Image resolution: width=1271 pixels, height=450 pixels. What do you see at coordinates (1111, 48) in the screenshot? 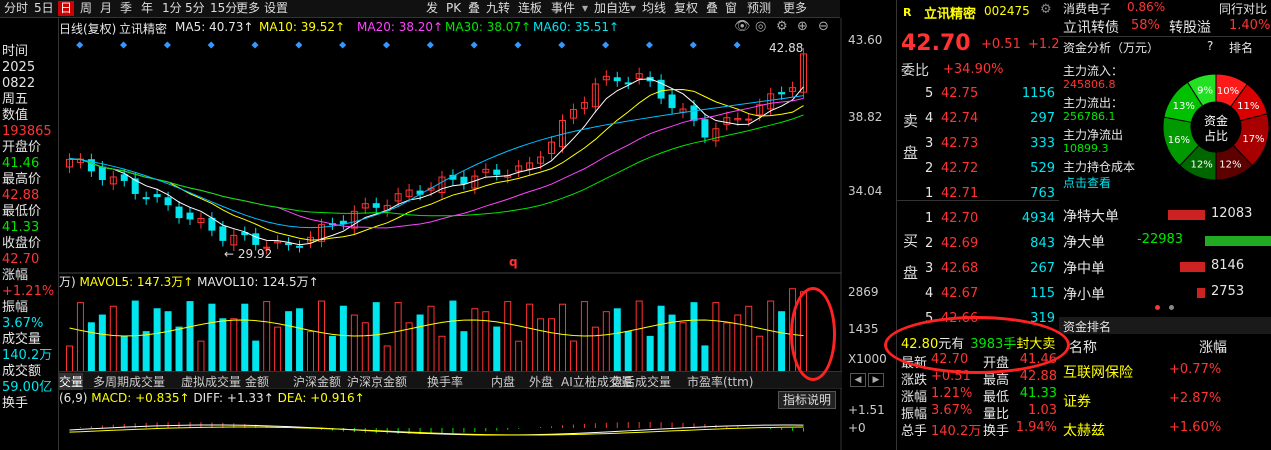
I see `fund-title: 资金分析（万元）` at bounding box center [1111, 48].